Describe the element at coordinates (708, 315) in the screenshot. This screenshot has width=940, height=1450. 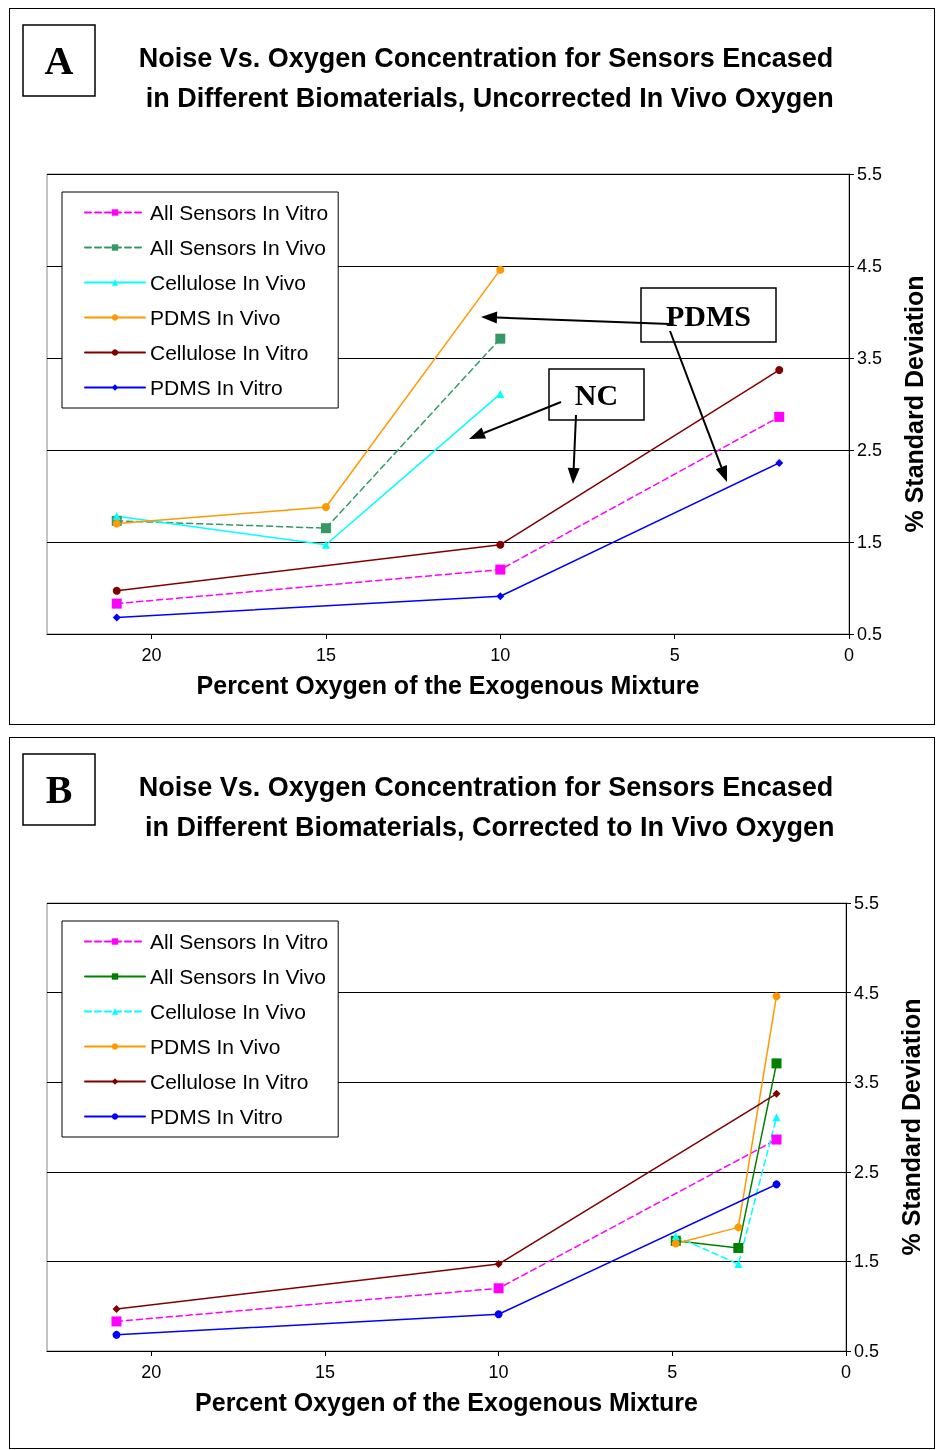
I see `annotation: PDMS` at that location.